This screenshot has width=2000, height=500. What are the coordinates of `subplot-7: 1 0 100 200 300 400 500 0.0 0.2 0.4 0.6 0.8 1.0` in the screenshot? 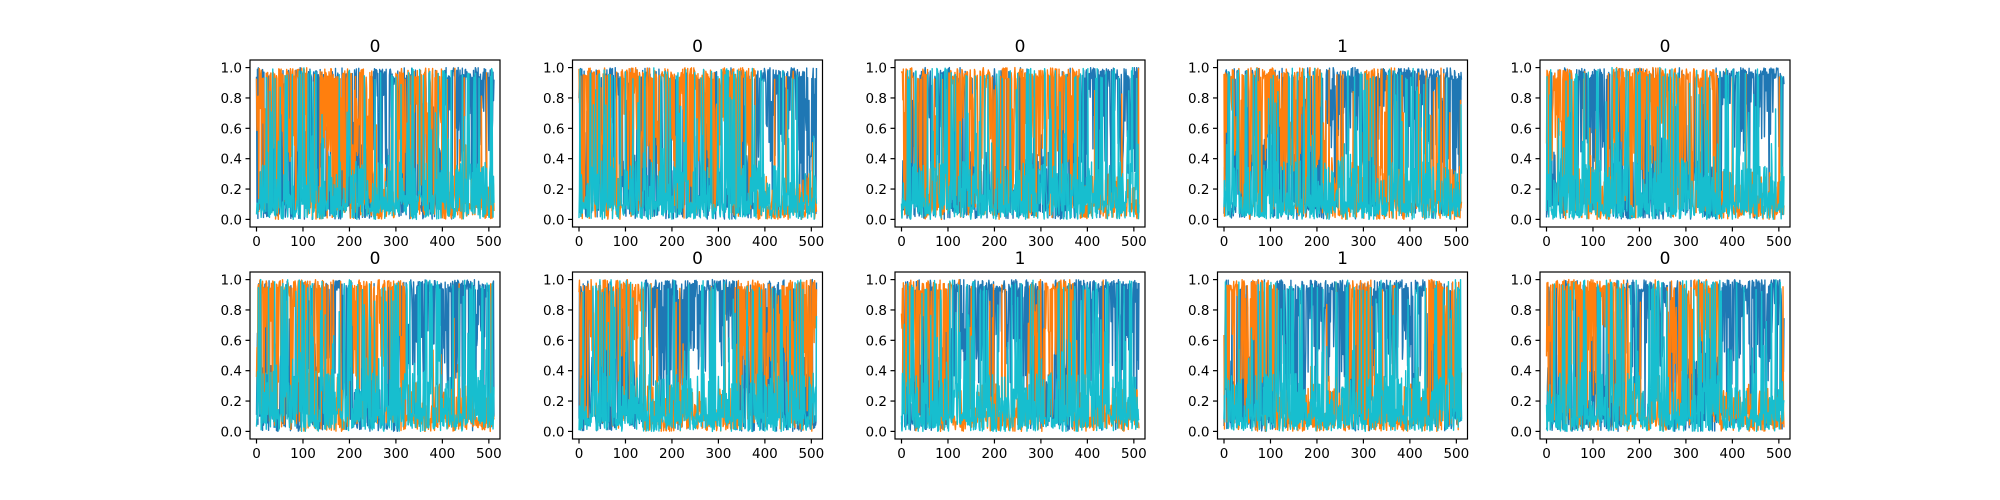 It's located at (1006, 355).